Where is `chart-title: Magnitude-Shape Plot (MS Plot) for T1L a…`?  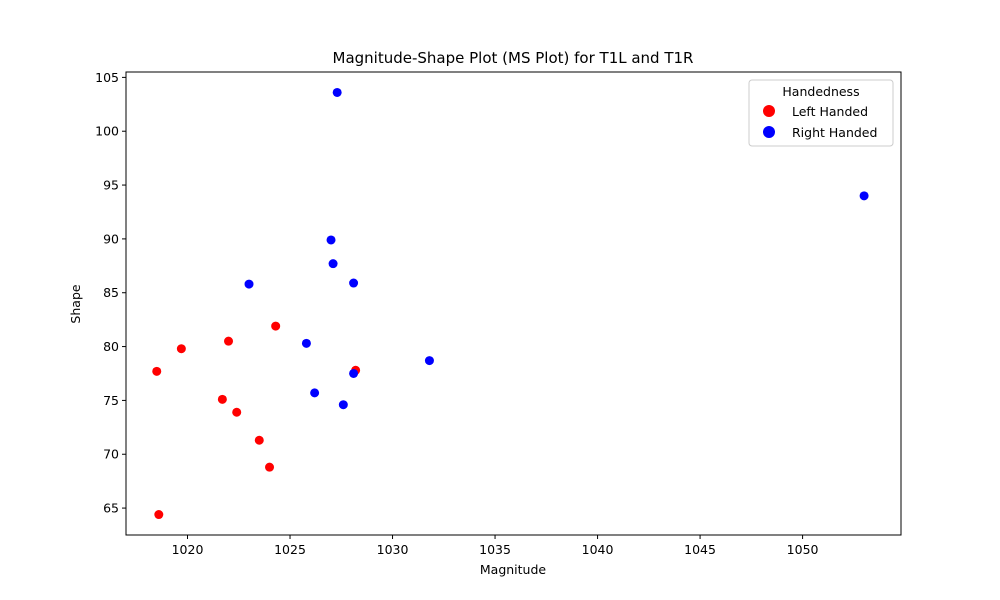 chart-title: Magnitude-Shape Plot (MS Plot) for T1L a… is located at coordinates (513, 58).